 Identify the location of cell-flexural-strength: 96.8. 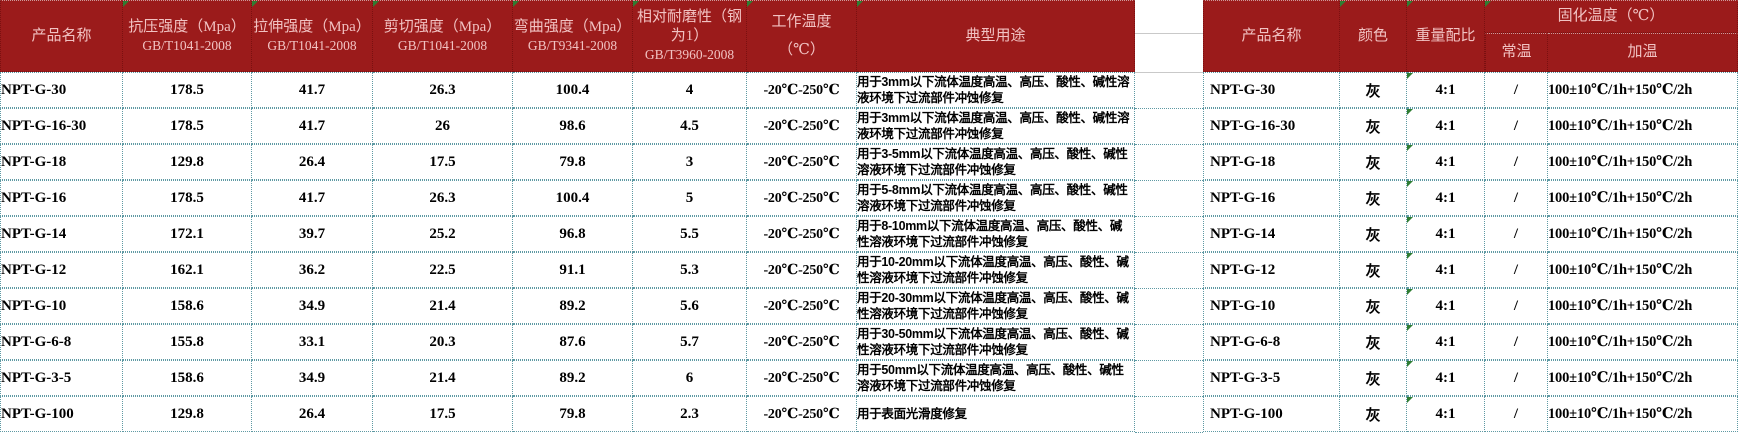
(573, 234).